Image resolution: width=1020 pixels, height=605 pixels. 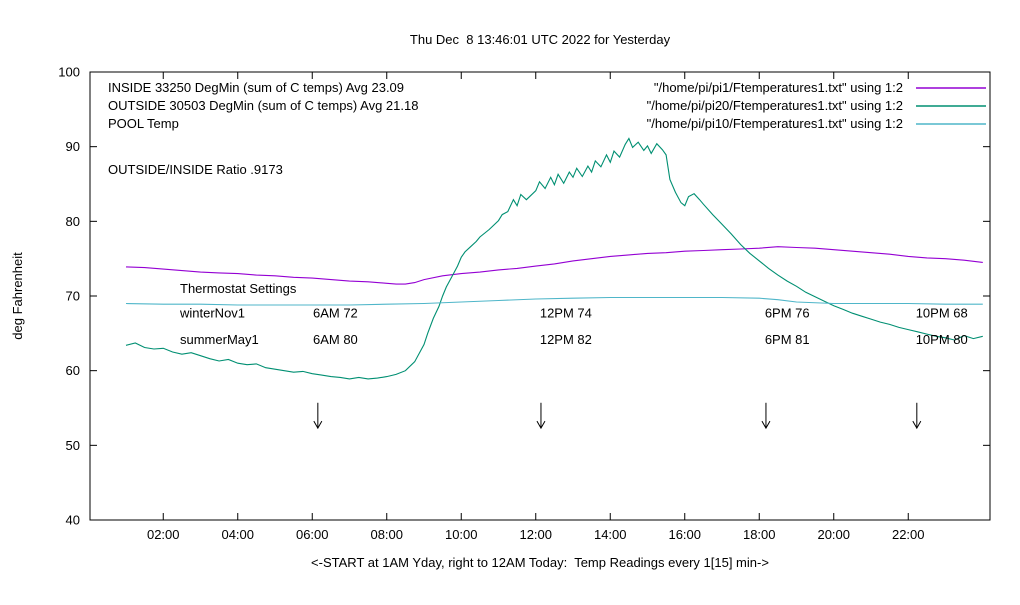 I want to click on y-axis-label: deg Fahrenheit, so click(x=17, y=296).